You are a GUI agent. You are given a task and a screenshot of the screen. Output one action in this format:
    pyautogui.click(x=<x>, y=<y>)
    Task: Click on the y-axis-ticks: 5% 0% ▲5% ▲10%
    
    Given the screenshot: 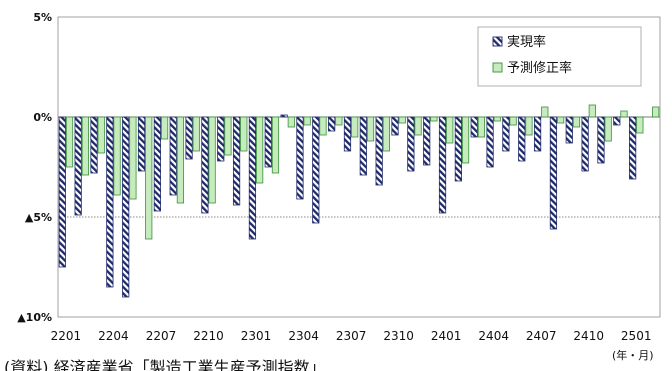 What is the action you would take?
    pyautogui.click(x=34, y=167)
    